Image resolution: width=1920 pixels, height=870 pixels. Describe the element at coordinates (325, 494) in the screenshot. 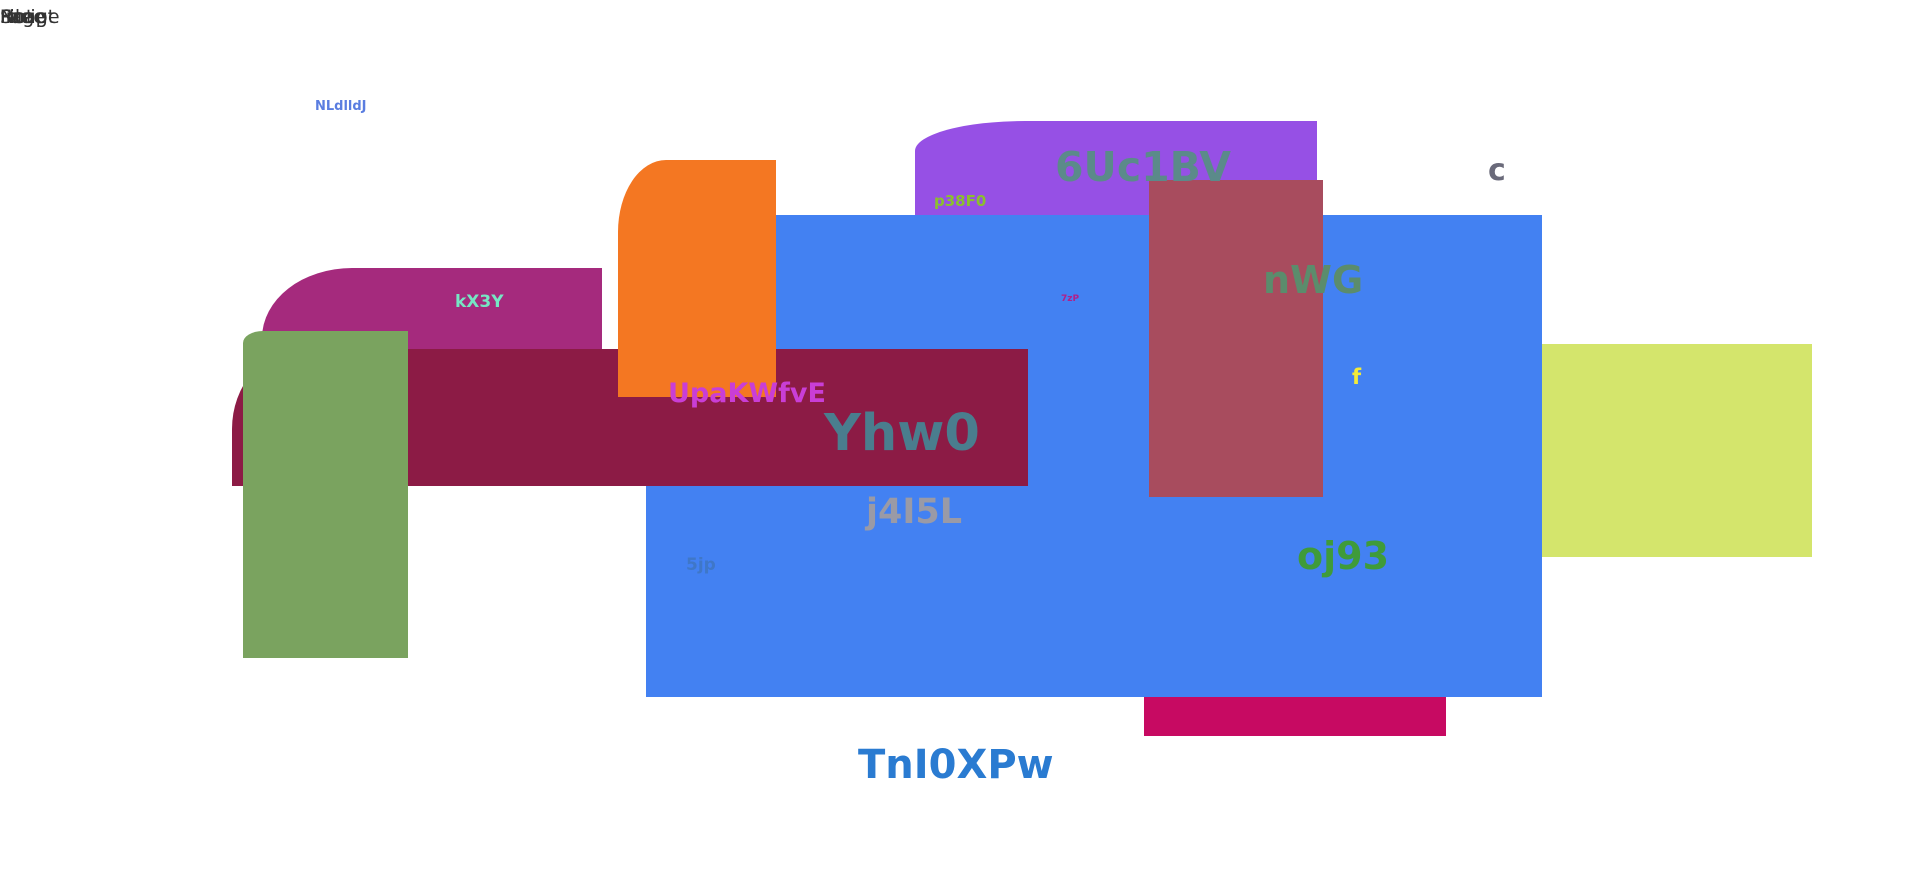

I see `green-block` at that location.